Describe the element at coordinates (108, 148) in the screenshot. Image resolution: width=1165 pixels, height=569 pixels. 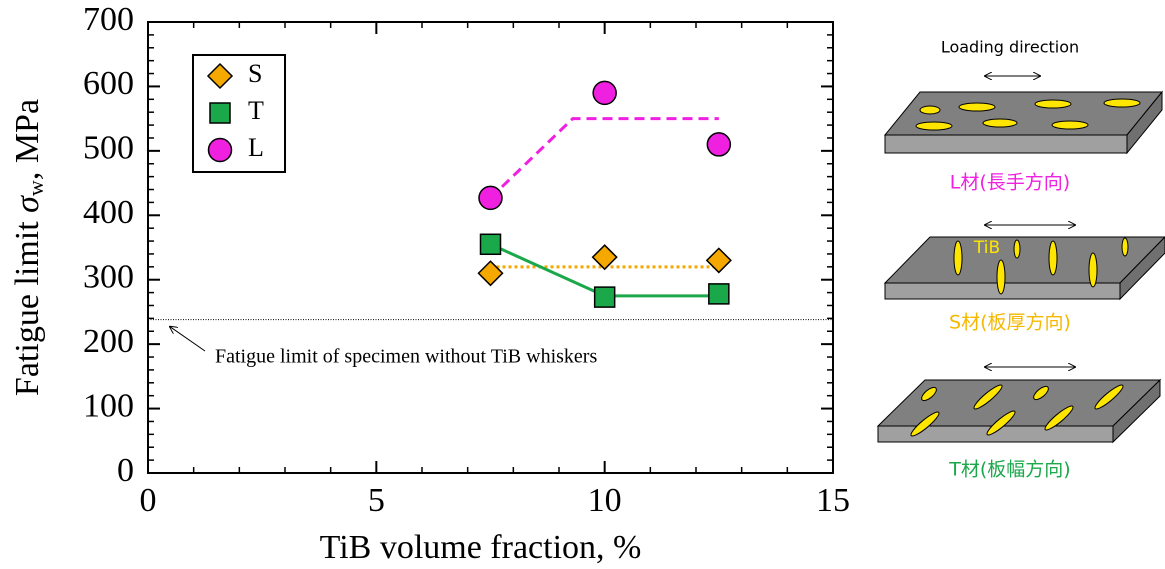
I see `y-tick-label: 500` at that location.